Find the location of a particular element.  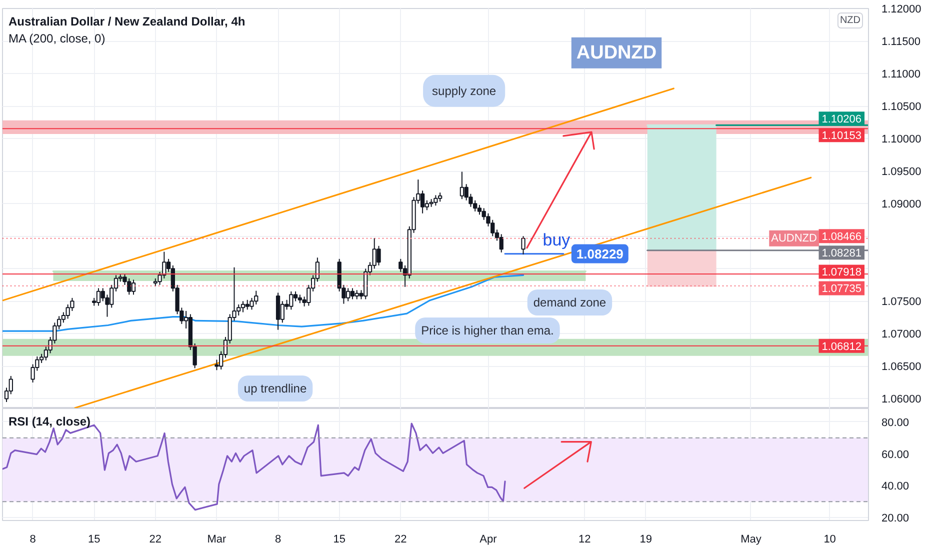

x-tick-label: 10 is located at coordinates (830, 540).